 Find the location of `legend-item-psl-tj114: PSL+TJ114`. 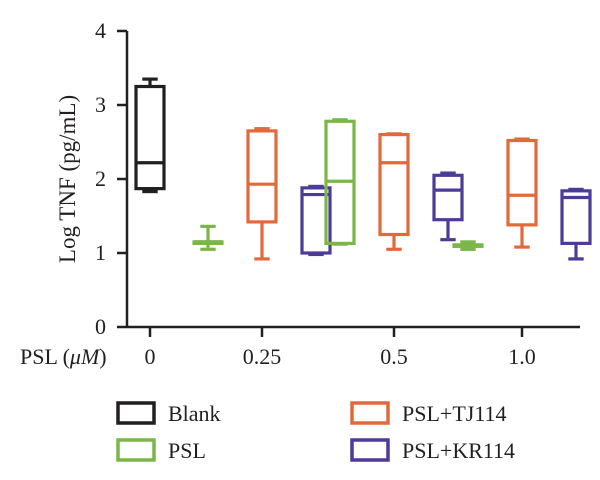

legend-item-psl-tj114: PSL+TJ114 is located at coordinates (428, 413).